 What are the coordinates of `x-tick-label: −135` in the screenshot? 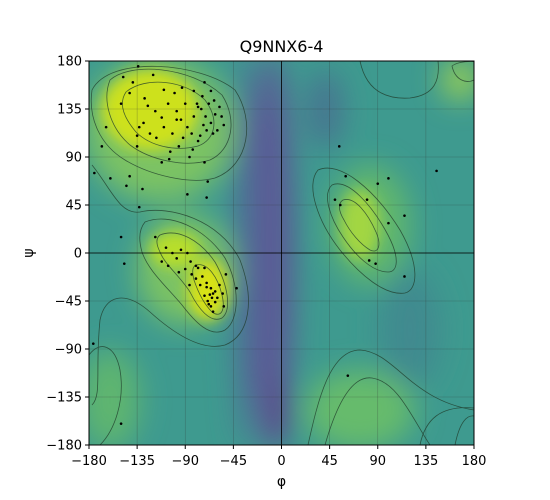 It's located at (137, 461).